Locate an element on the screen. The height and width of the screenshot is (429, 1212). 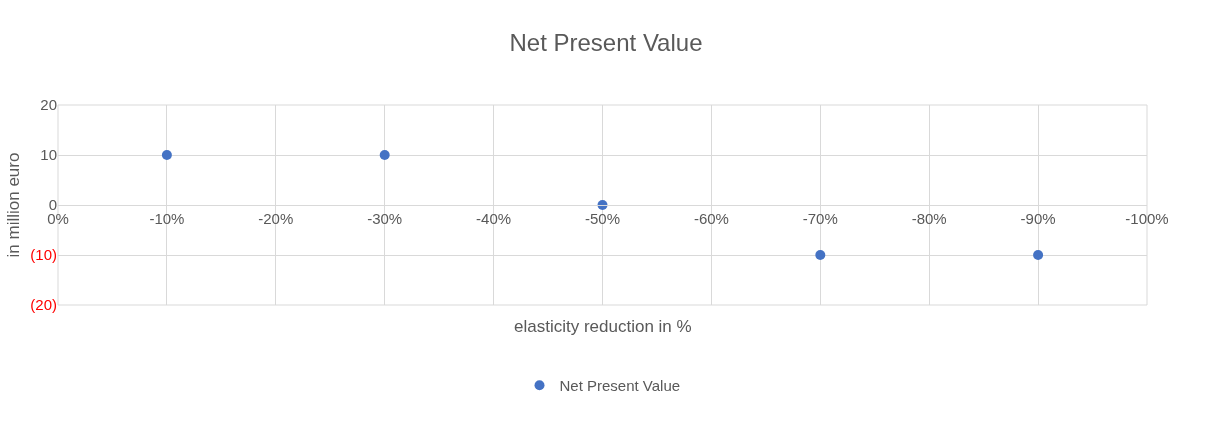
x-tick-label: -20% is located at coordinates (276, 218).